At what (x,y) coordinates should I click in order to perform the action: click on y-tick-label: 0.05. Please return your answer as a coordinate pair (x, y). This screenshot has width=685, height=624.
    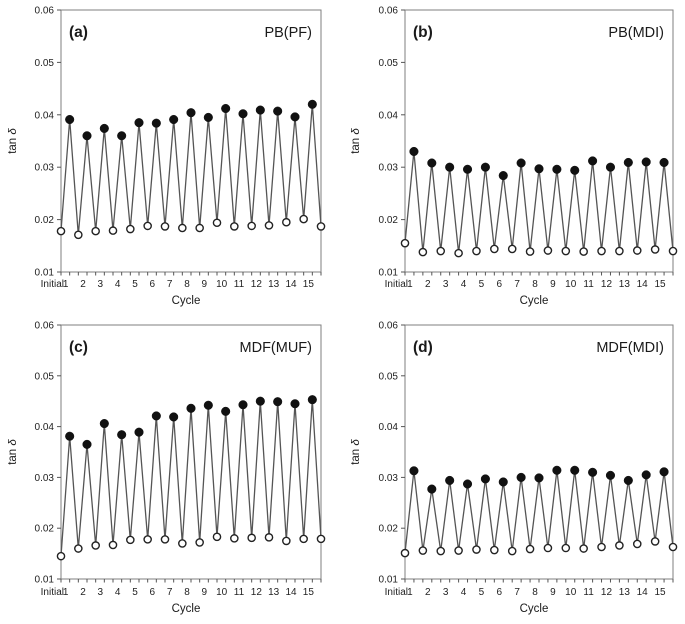
    Looking at the image, I should click on (389, 63).